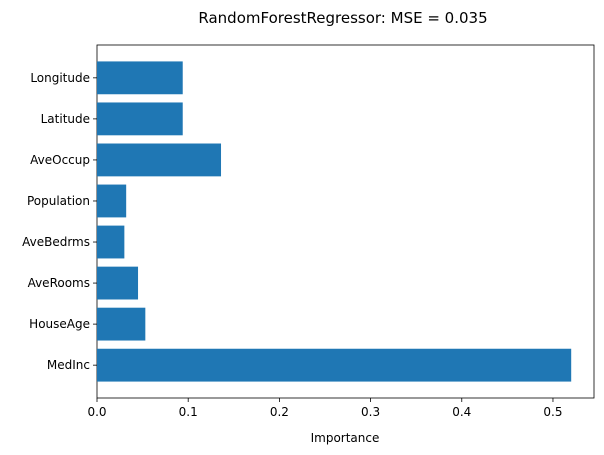 Image resolution: width=604 pixels, height=455 pixels. Describe the element at coordinates (325, 408) in the screenshot. I see `x-axis: 0.0 0.1 0.2 0.3 0.4 0.5` at that location.